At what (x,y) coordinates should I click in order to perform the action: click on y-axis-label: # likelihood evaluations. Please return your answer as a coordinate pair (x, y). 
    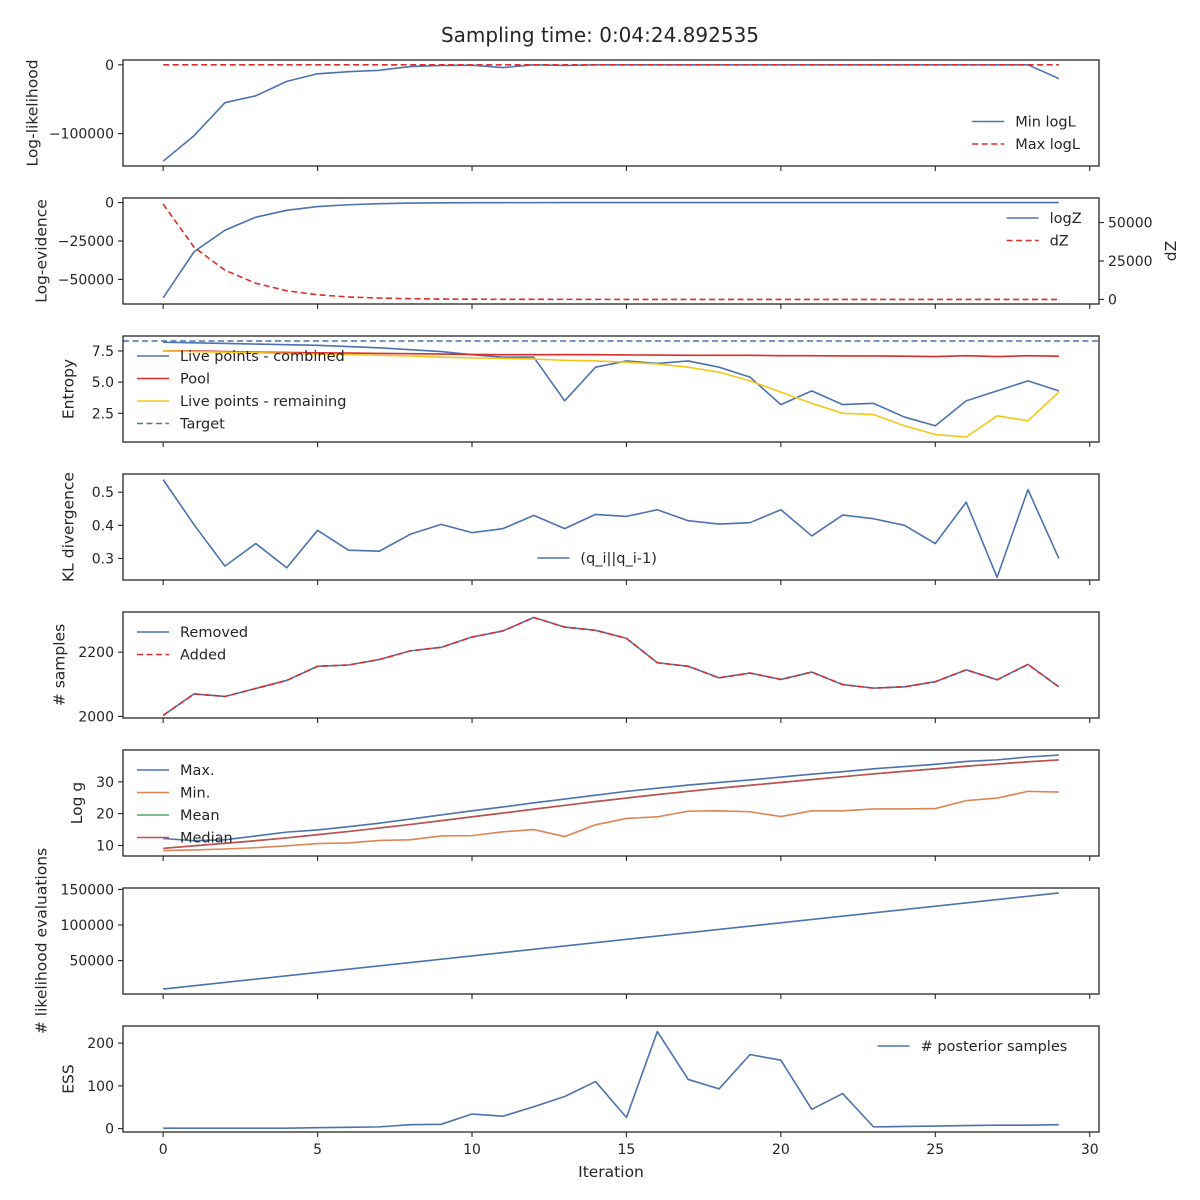
    Looking at the image, I should click on (42, 941).